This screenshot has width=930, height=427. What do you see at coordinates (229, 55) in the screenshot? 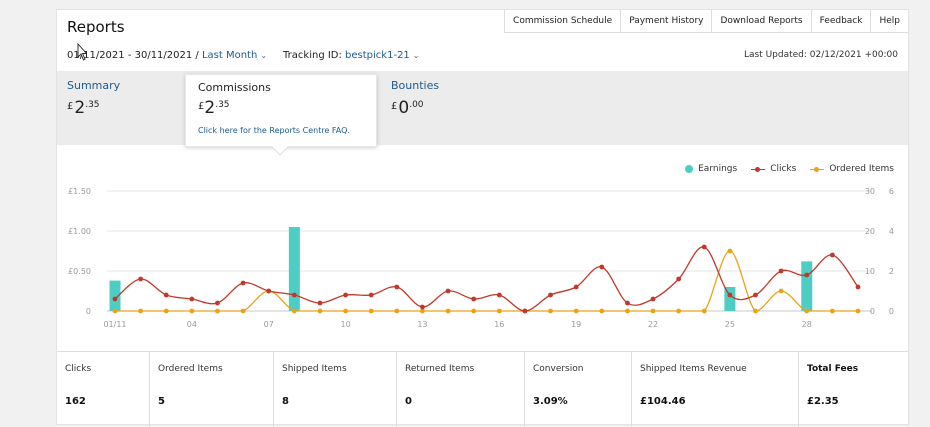
I see `period-dropdown: Last Month` at bounding box center [229, 55].